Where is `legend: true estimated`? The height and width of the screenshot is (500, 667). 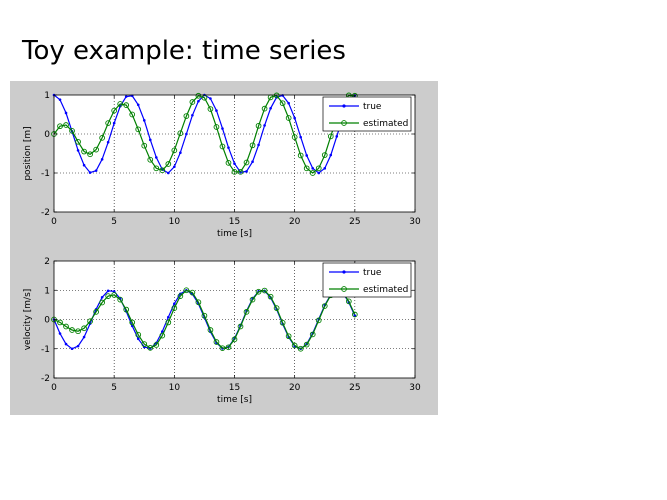
legend: true estimated is located at coordinates (367, 280).